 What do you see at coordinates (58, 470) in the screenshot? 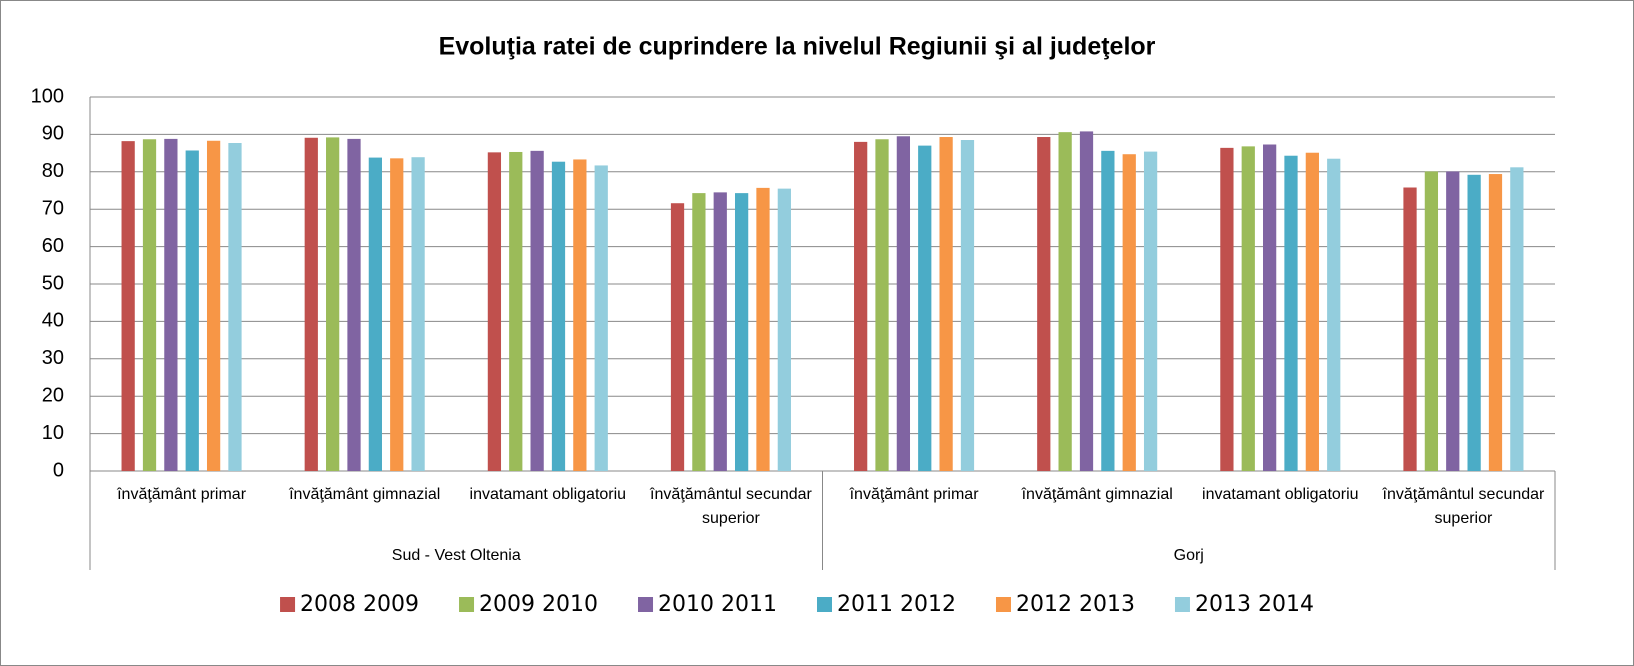
I see `y-tick-label: 0` at bounding box center [58, 470].